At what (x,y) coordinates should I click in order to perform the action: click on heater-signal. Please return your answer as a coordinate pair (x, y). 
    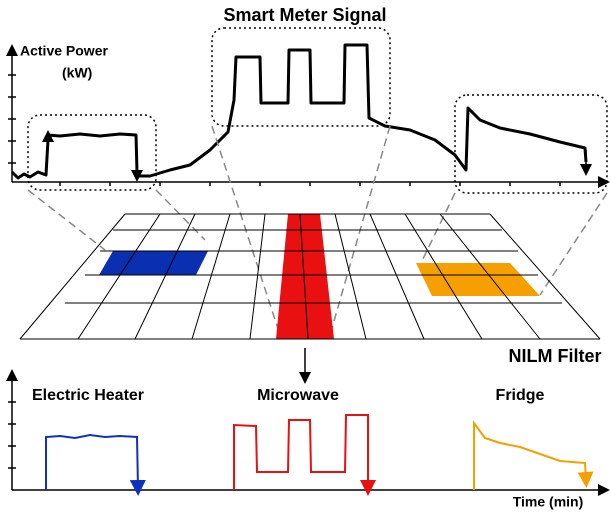
    Looking at the image, I should click on (95, 464).